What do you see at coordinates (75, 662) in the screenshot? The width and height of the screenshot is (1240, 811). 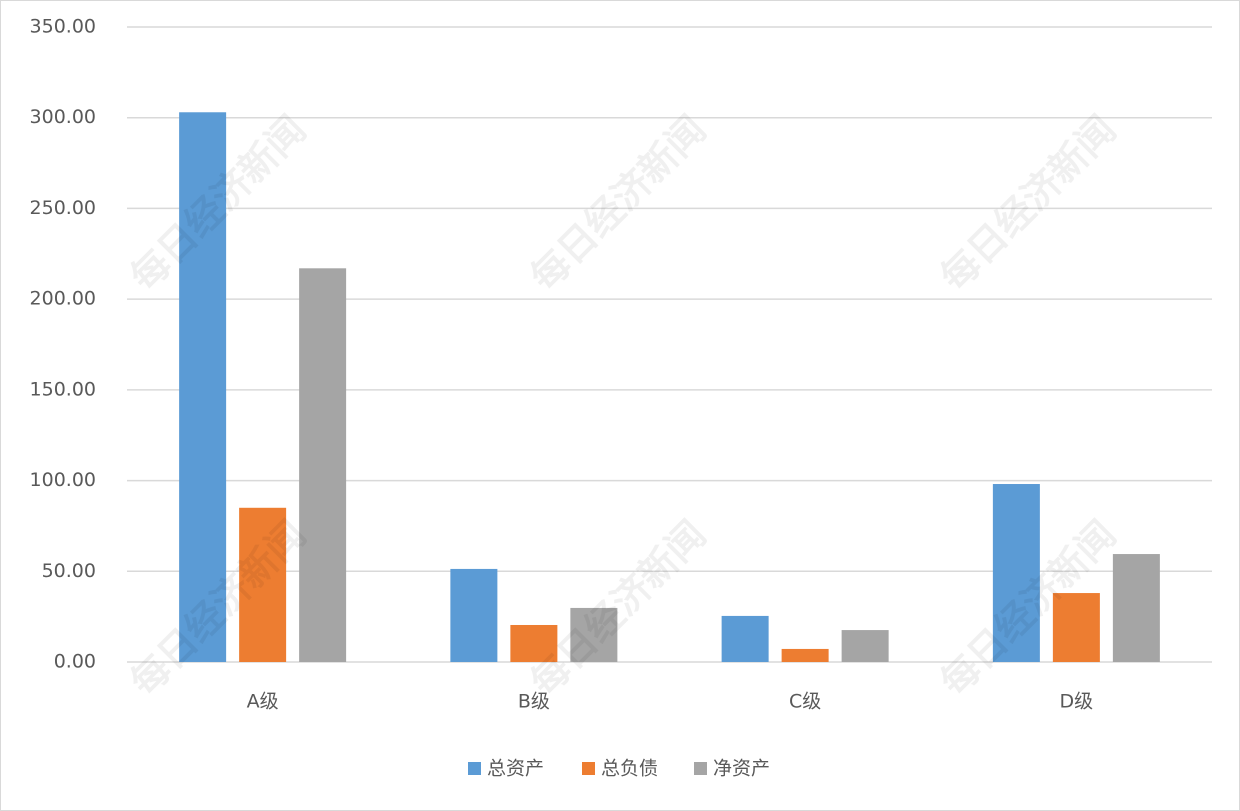 I see `y-tick-label: 0.00` at bounding box center [75, 662].